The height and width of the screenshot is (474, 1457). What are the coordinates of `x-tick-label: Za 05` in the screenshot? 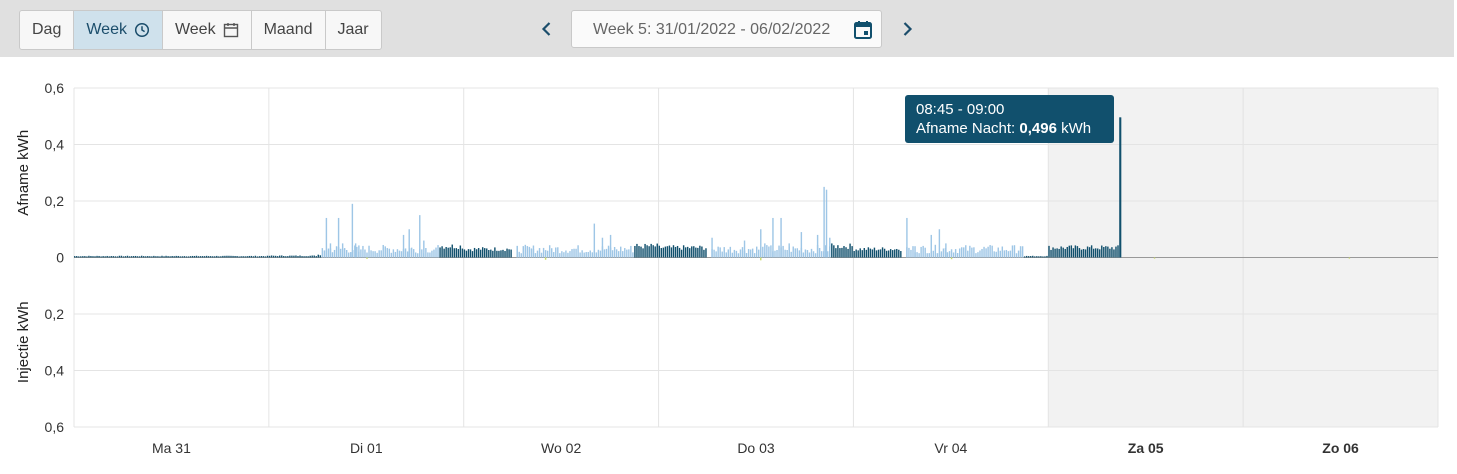 It's located at (1146, 448).